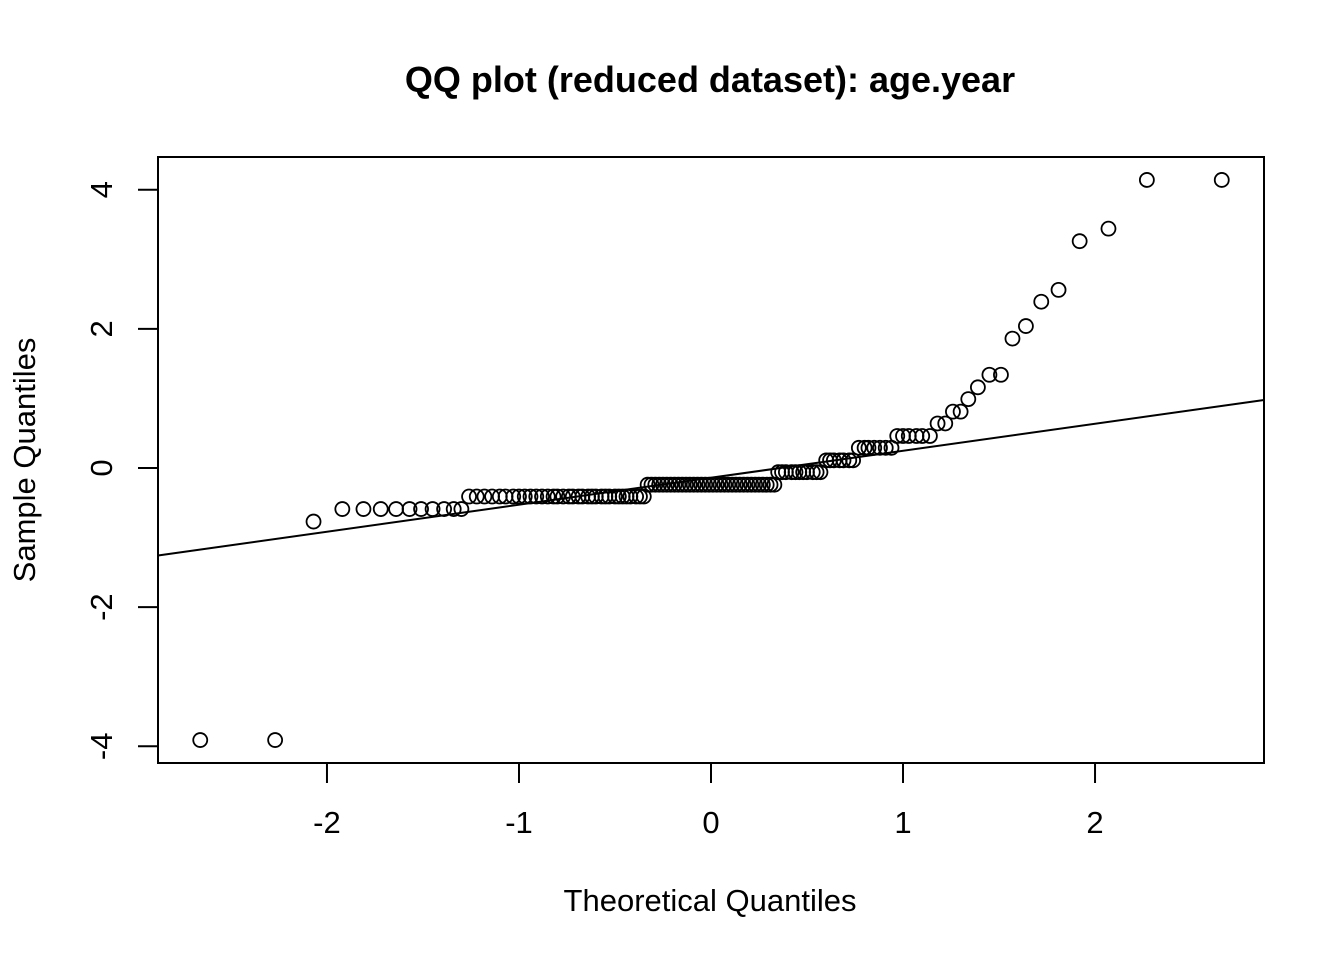  What do you see at coordinates (101, 607) in the screenshot?
I see `y-tick-label: -2` at bounding box center [101, 607].